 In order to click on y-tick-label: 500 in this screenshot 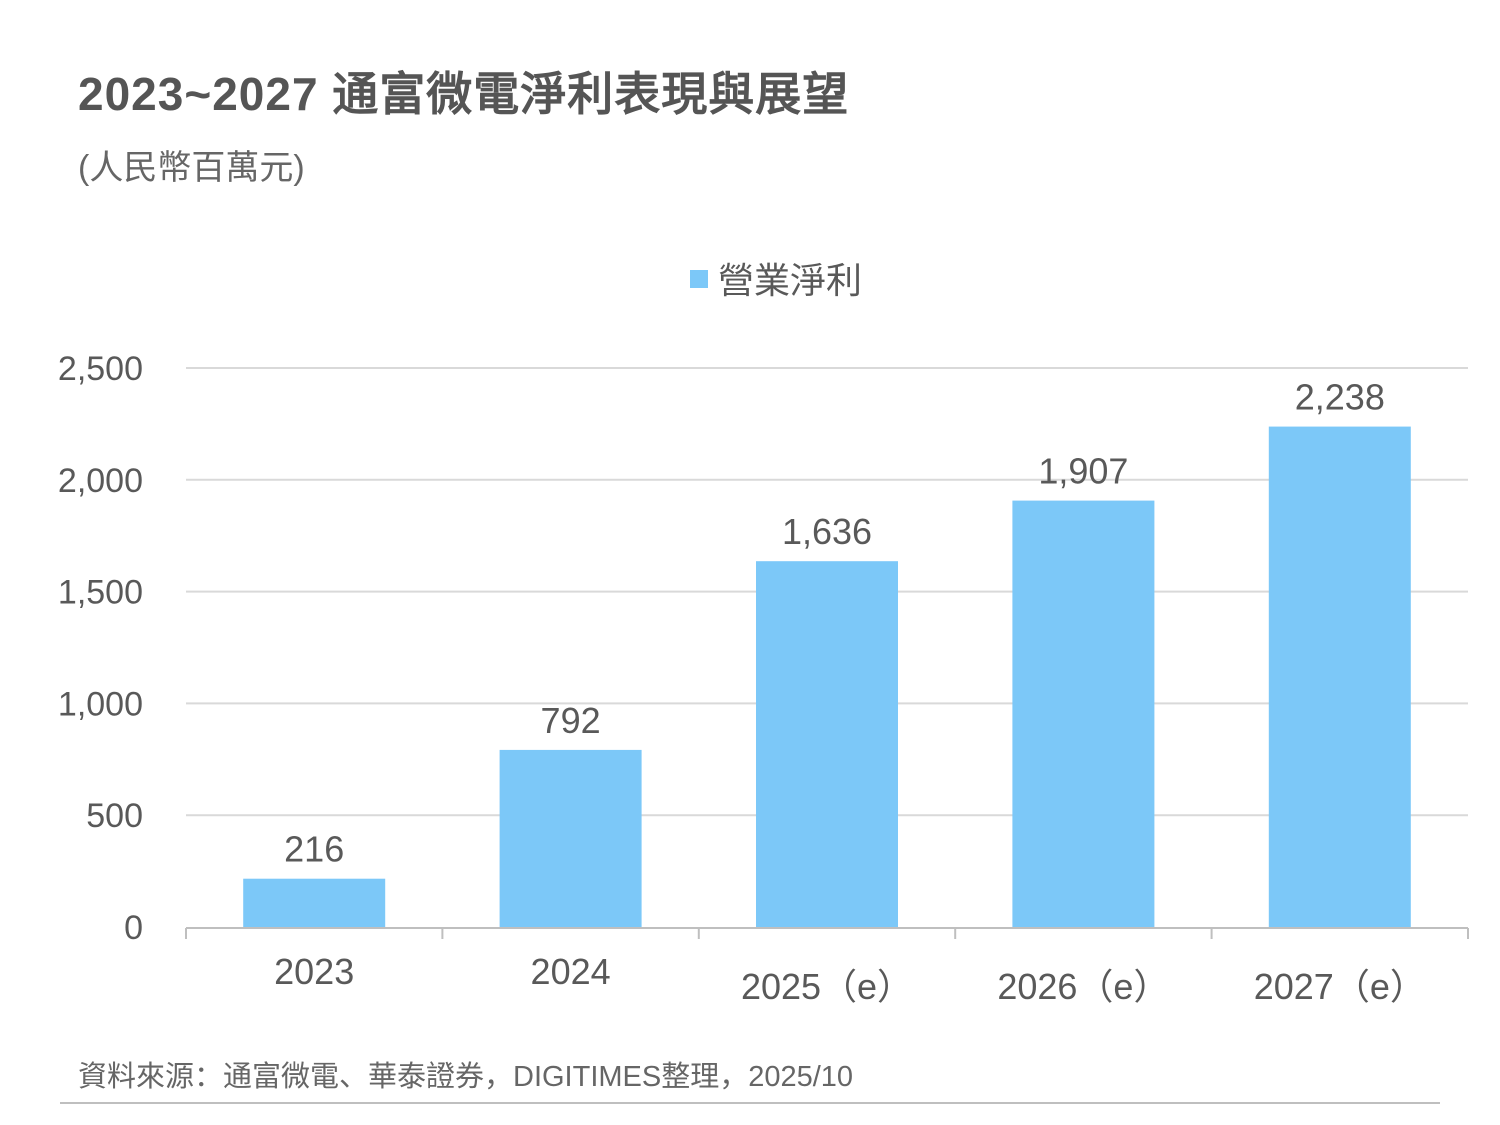, I will do `click(114, 816)`.